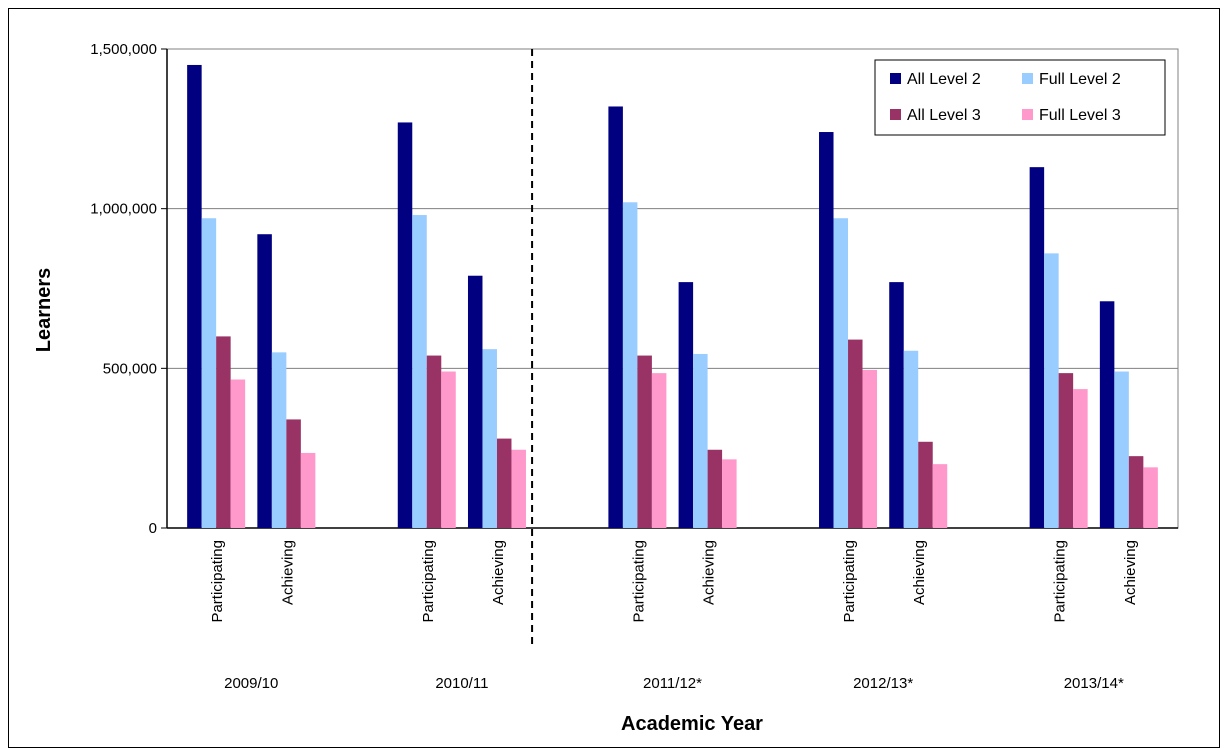  What do you see at coordinates (944, 115) in the screenshot?
I see `legend-label: All Level 3` at bounding box center [944, 115].